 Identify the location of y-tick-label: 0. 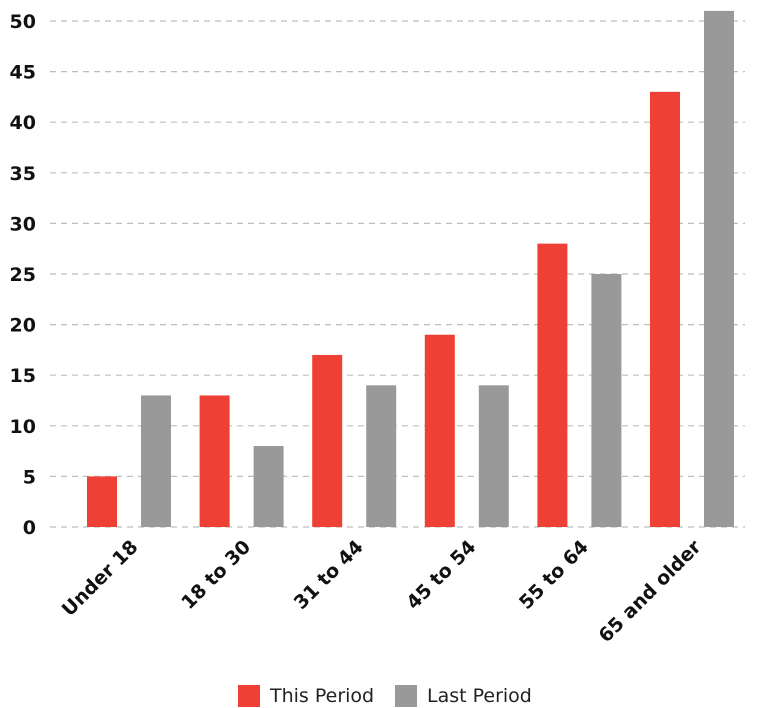
(29, 528).